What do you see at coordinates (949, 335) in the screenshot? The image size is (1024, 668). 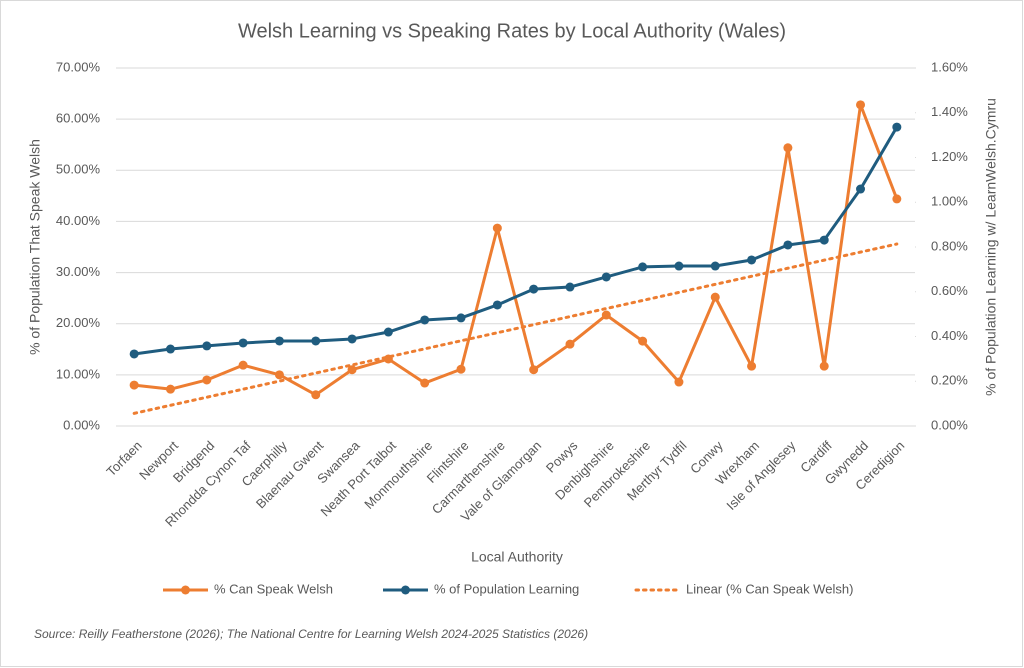 I see `y2-tick-label: 0.40%` at bounding box center [949, 335].